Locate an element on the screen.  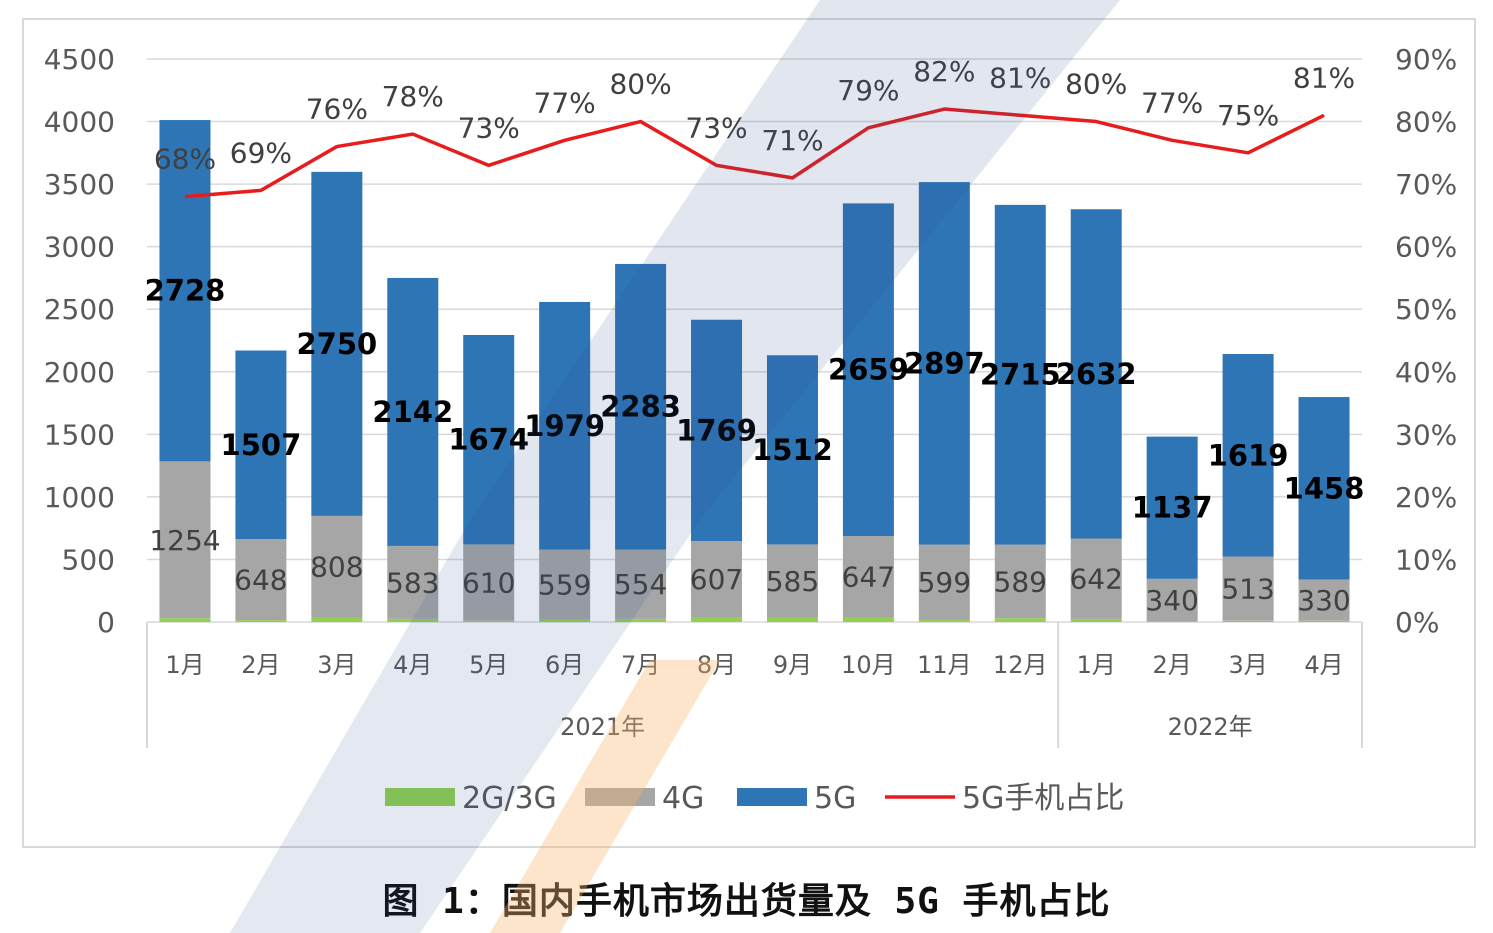
data-label-5g: 2750 is located at coordinates (336, 344).